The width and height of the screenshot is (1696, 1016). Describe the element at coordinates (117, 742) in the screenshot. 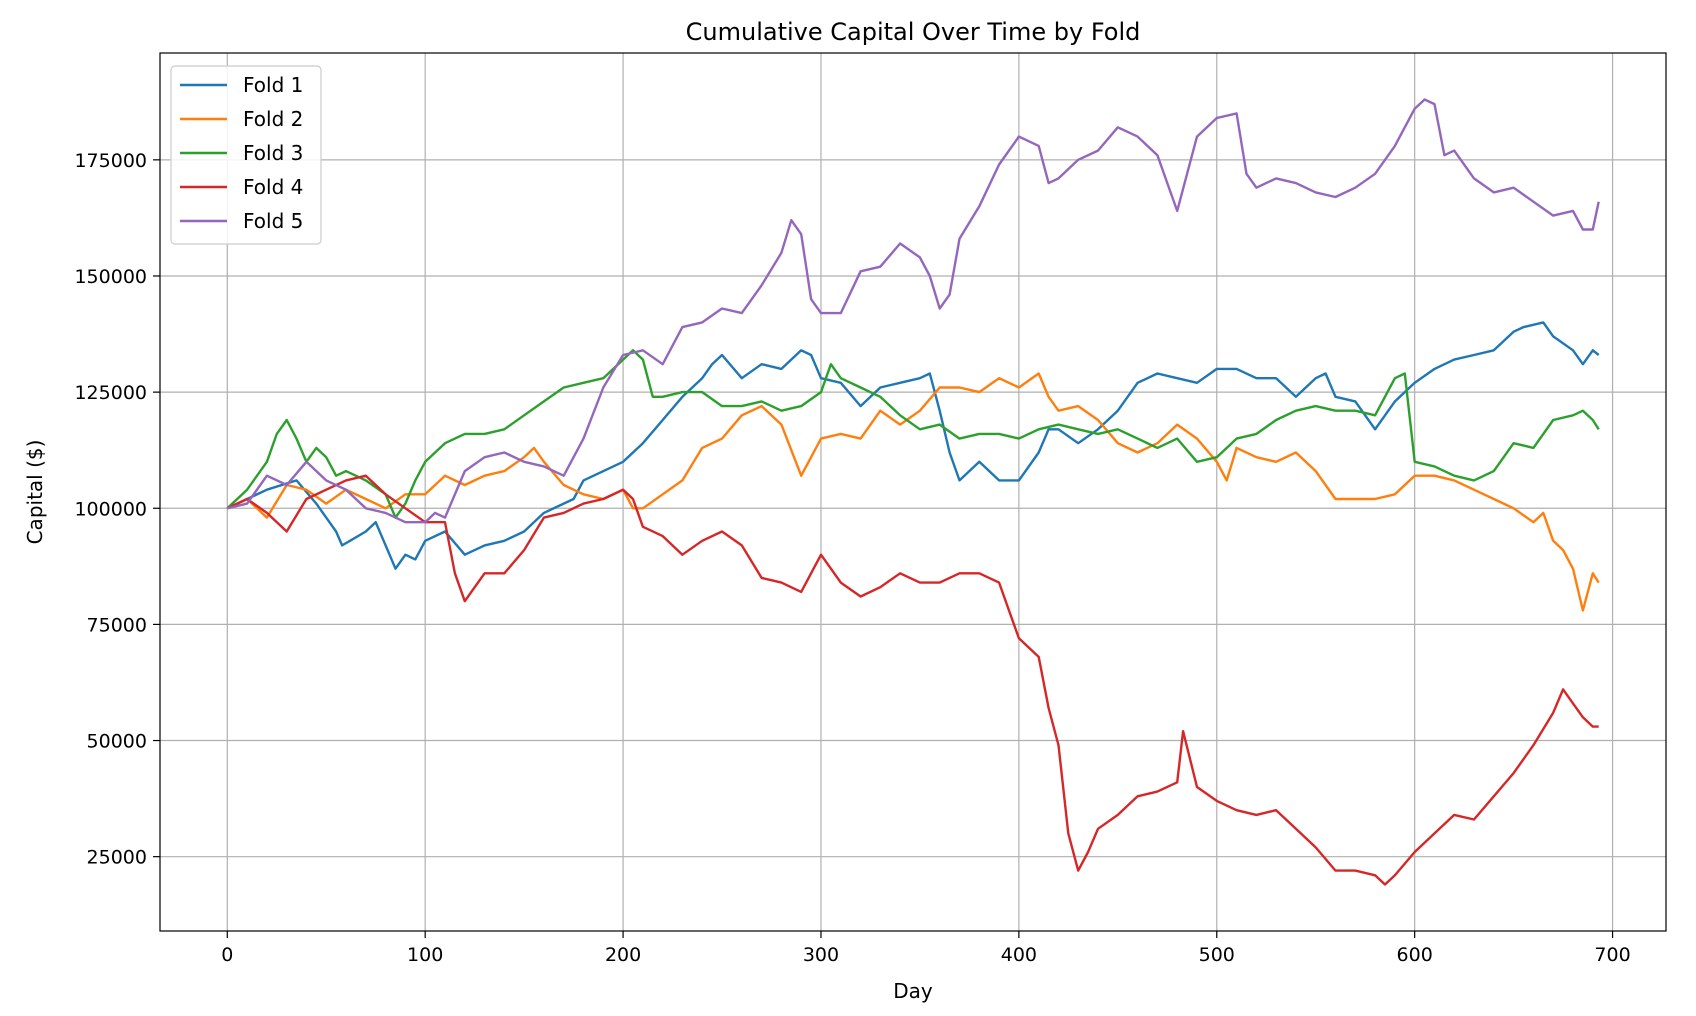

I see `y-tick-label: 50000` at that location.